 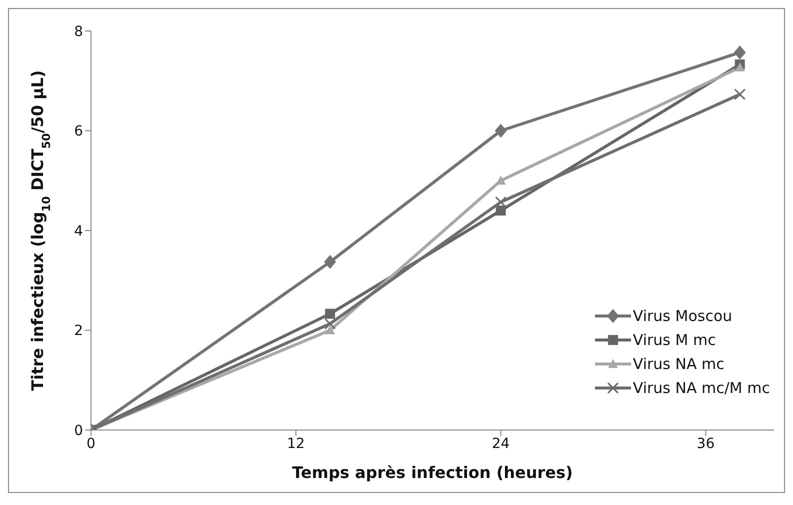 I want to click on y-tick-label: 8, so click(x=78, y=32).